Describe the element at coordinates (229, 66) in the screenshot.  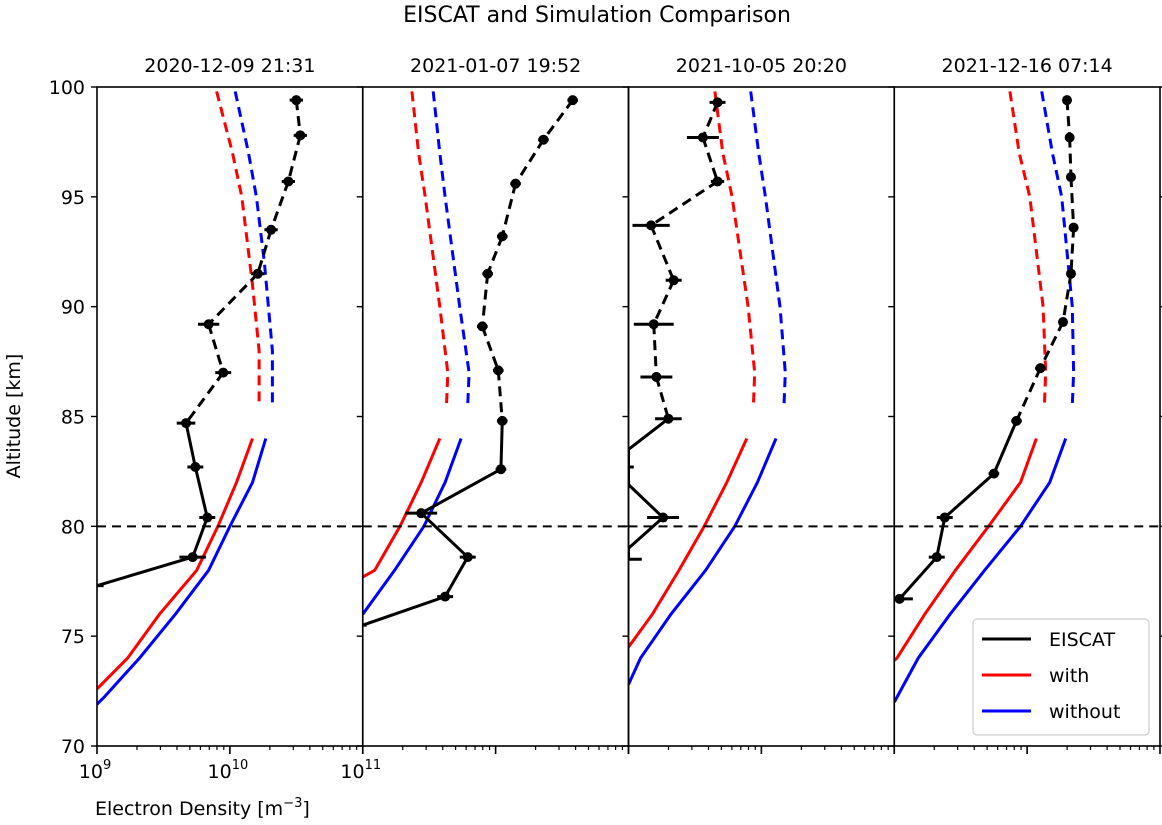
I see `panel-title: 2020-12-09 21:31` at that location.